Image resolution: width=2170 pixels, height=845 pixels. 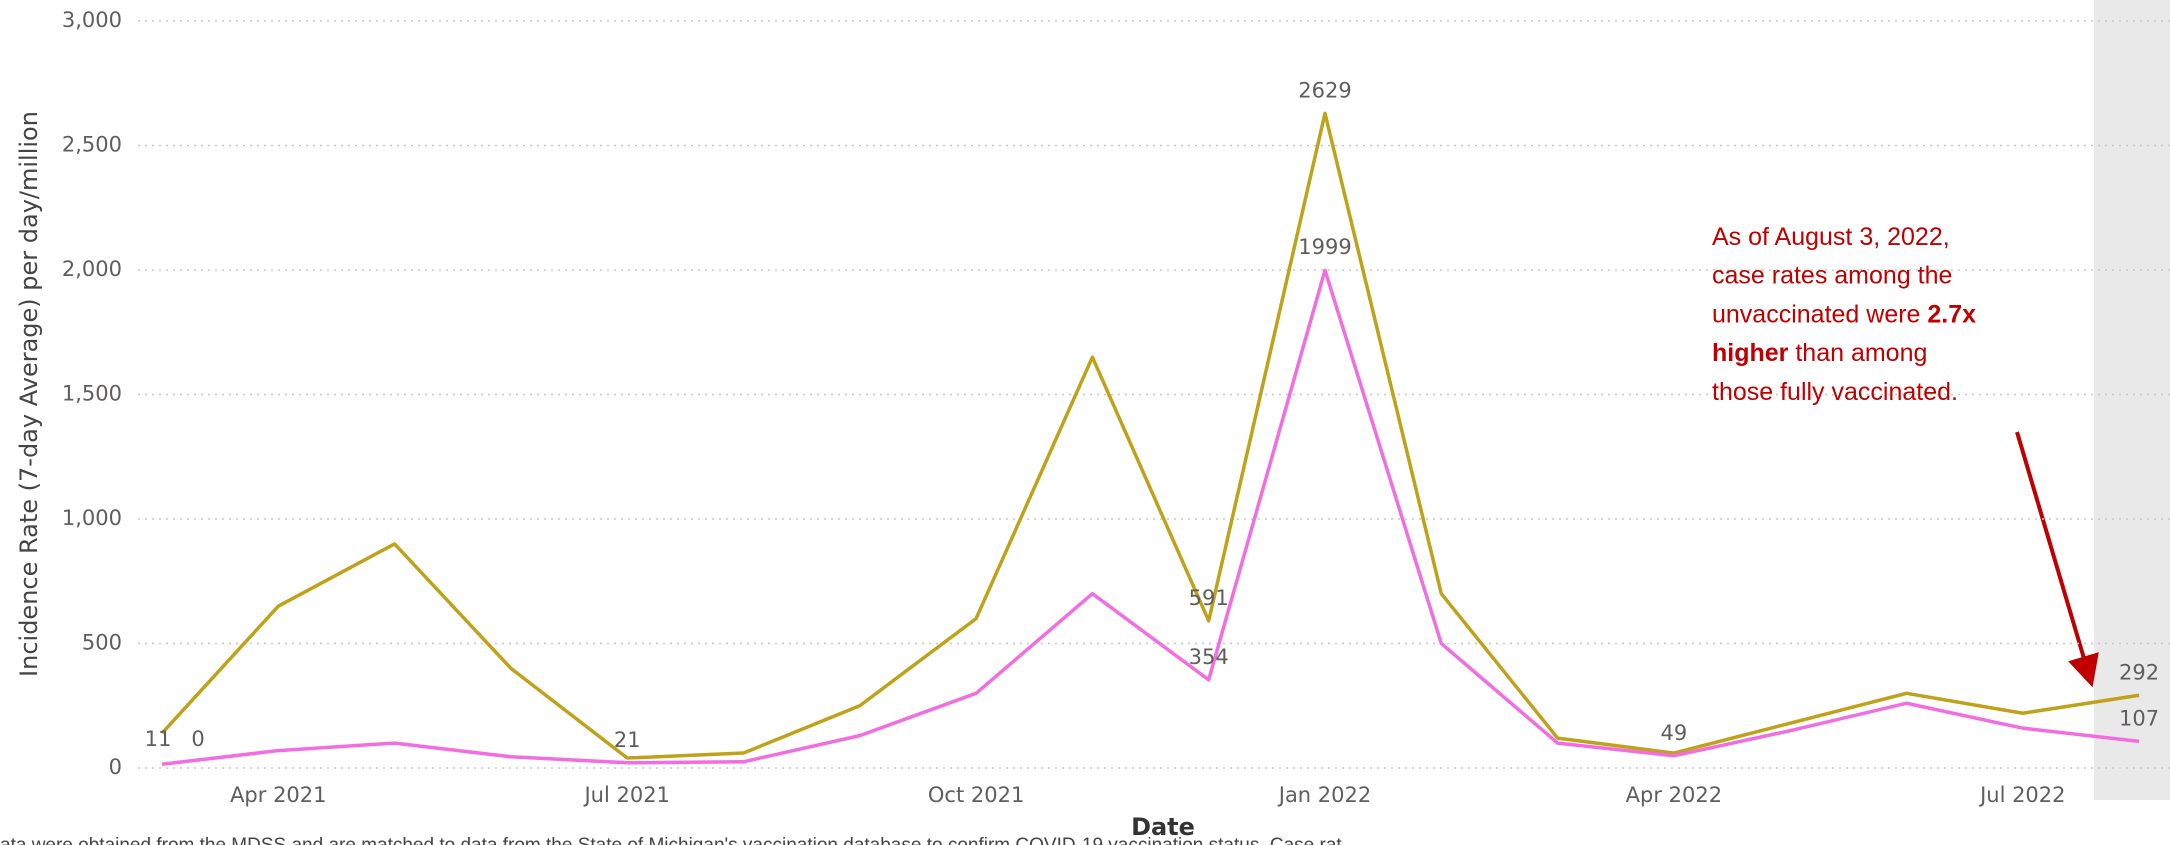 I want to click on y-tick-label: 1,500, so click(x=92, y=394).